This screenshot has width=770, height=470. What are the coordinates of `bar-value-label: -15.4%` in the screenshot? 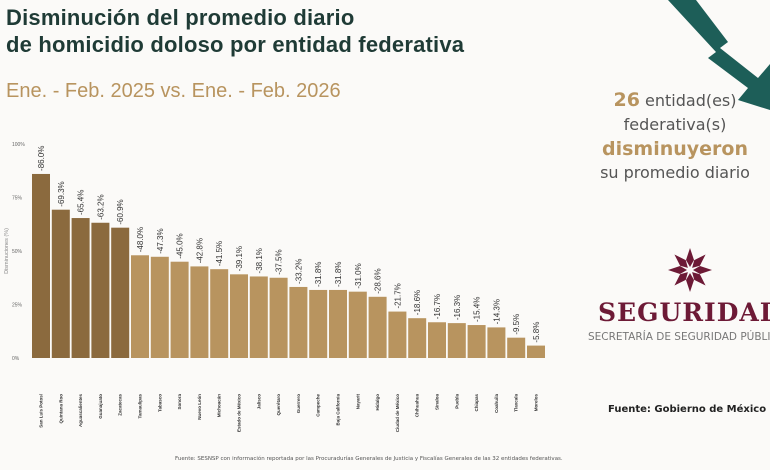 It's located at (477, 309).